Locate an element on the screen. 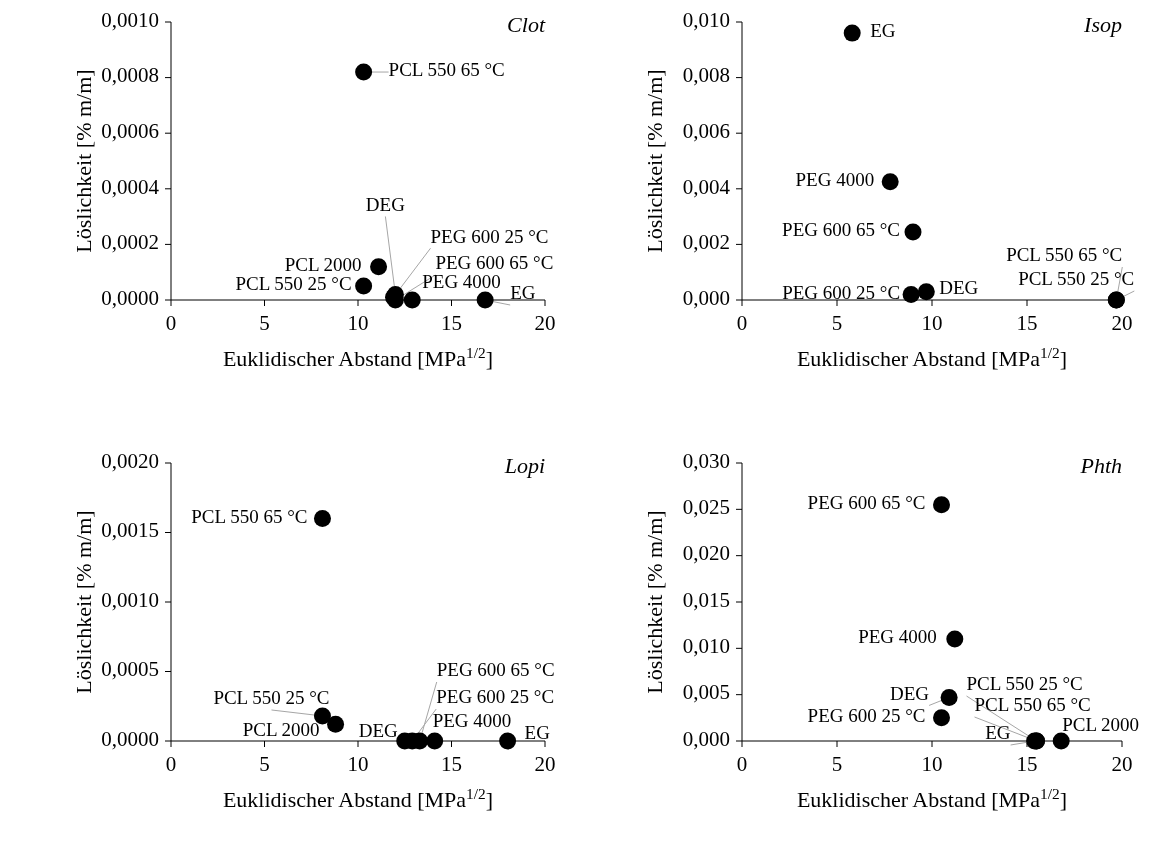 This screenshot has height=843, width=1157. y-tick-label: 0,015 is located at coordinates (706, 599).